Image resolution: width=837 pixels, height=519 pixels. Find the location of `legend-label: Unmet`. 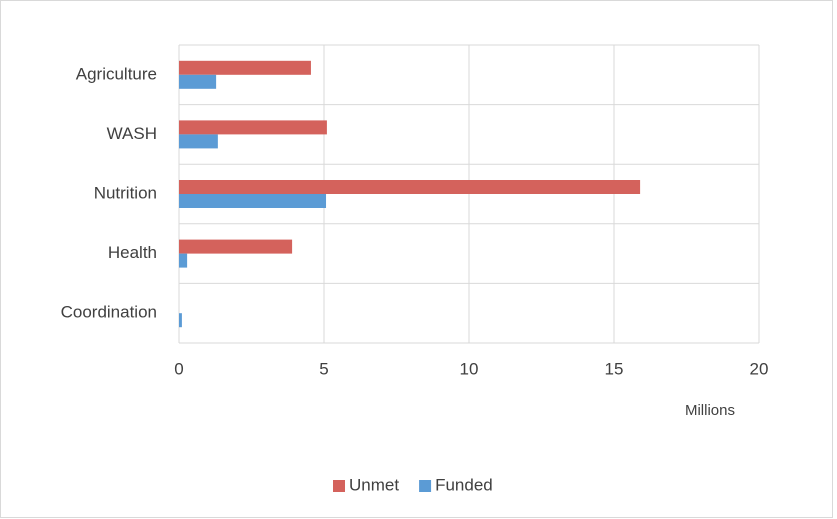

legend-label: Unmet is located at coordinates (374, 484).